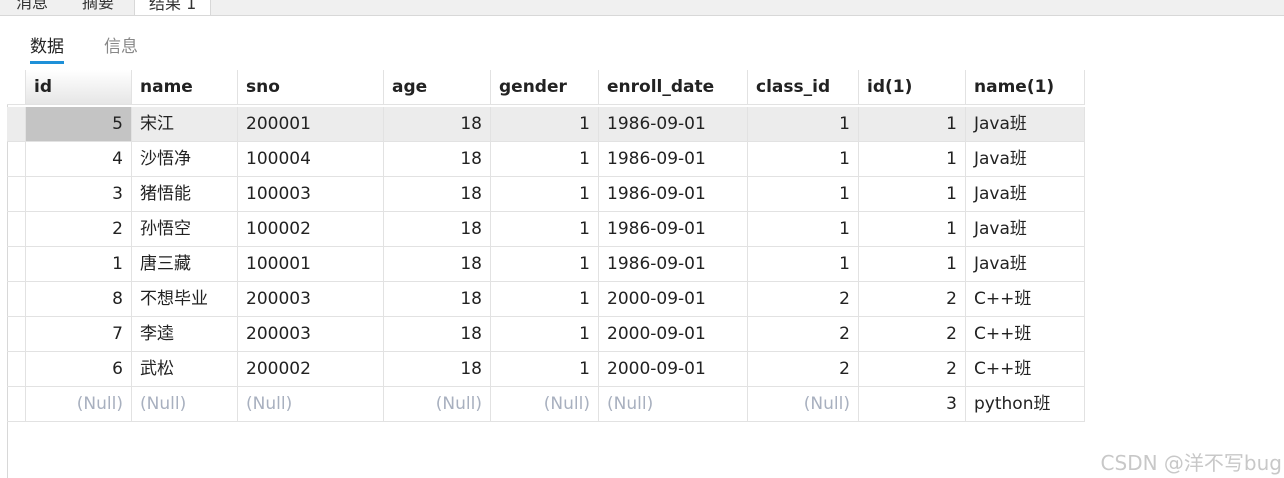 This screenshot has height=478, width=1284. What do you see at coordinates (185, 369) in the screenshot?
I see `grid-cell: 武松` at bounding box center [185, 369].